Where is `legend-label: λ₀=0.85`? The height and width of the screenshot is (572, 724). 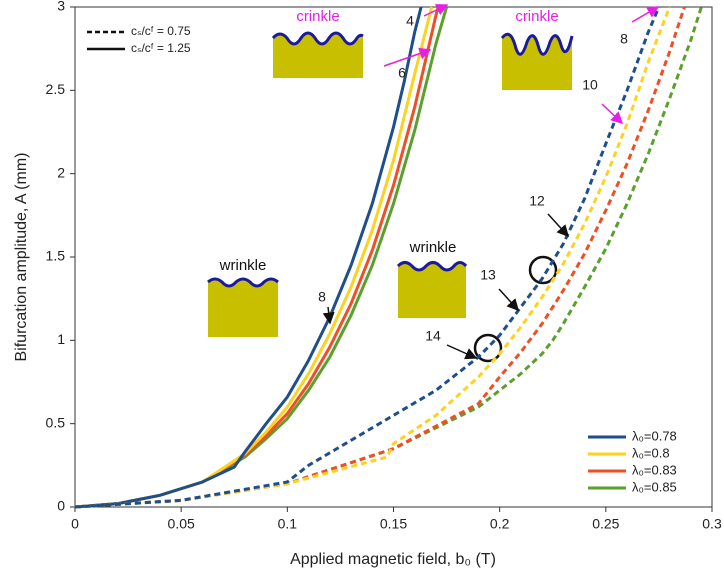
legend-label: λ₀=0.85 is located at coordinates (654, 486).